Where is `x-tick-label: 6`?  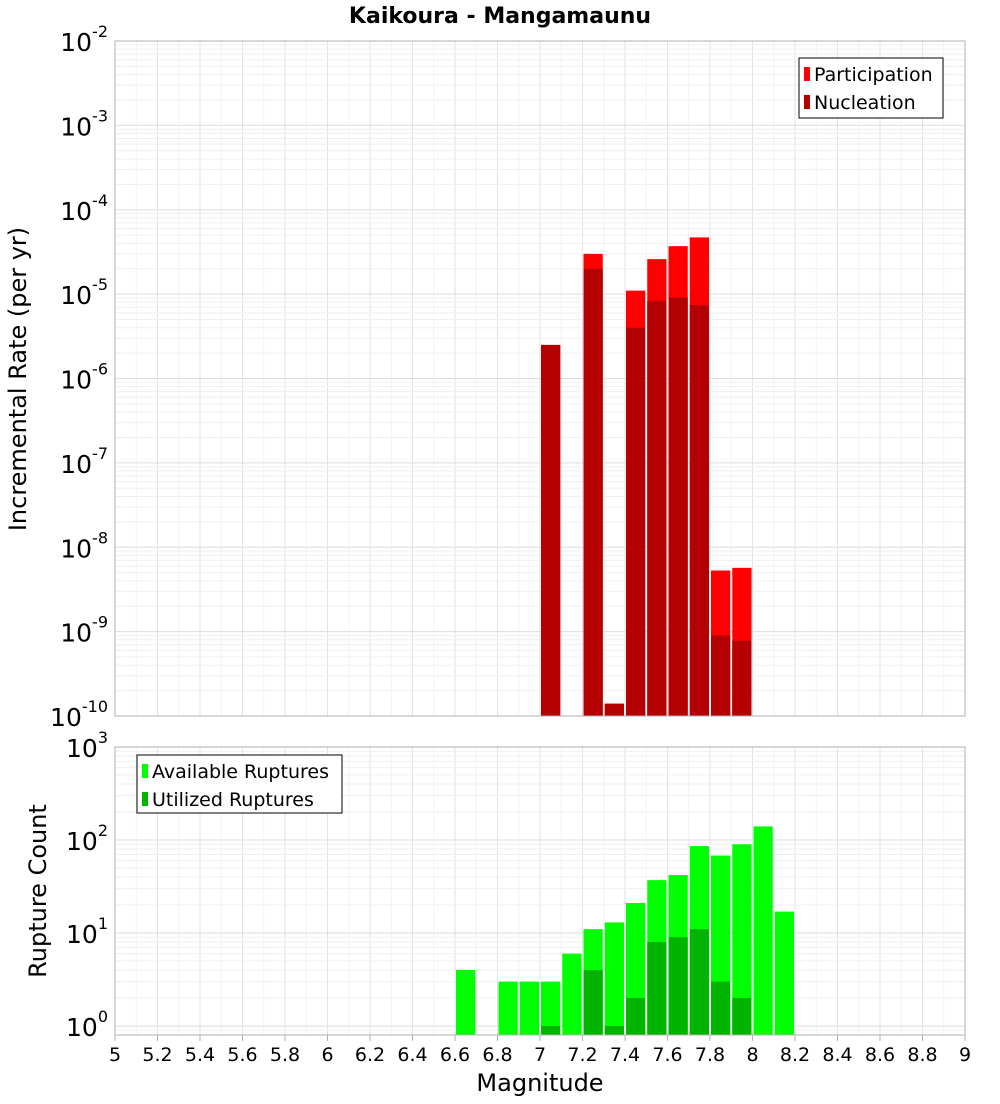
x-tick-label: 6 is located at coordinates (327, 1055).